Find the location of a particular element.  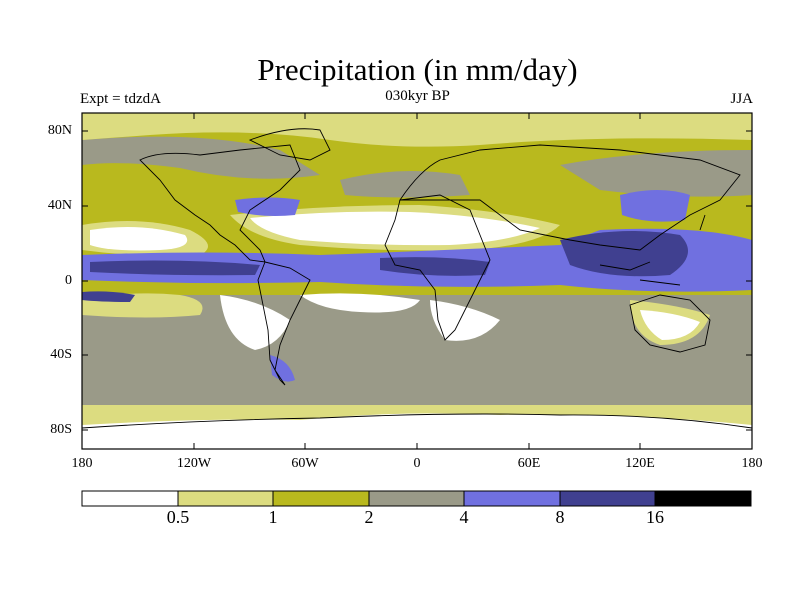

colorbar is located at coordinates (416, 498).